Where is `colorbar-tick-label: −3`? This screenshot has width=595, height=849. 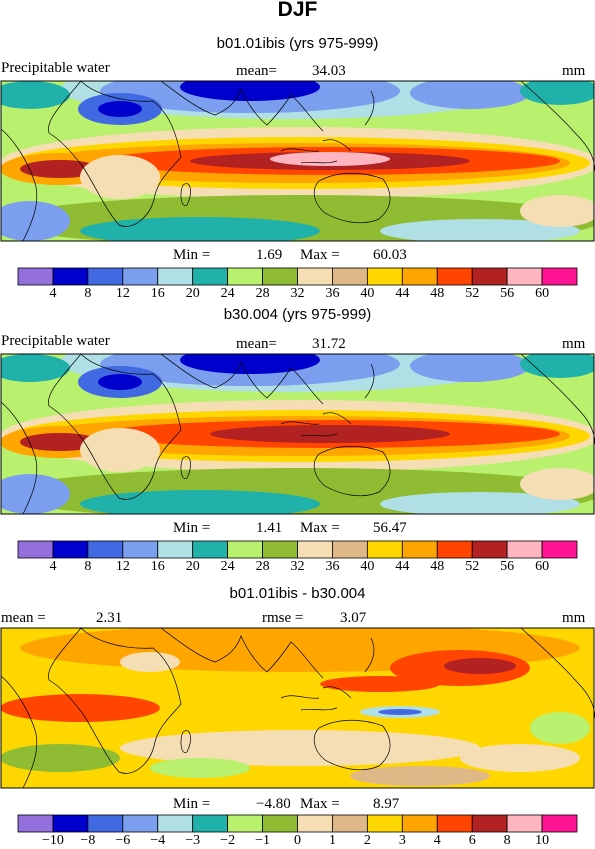
colorbar-tick-label: −3 is located at coordinates (193, 840).